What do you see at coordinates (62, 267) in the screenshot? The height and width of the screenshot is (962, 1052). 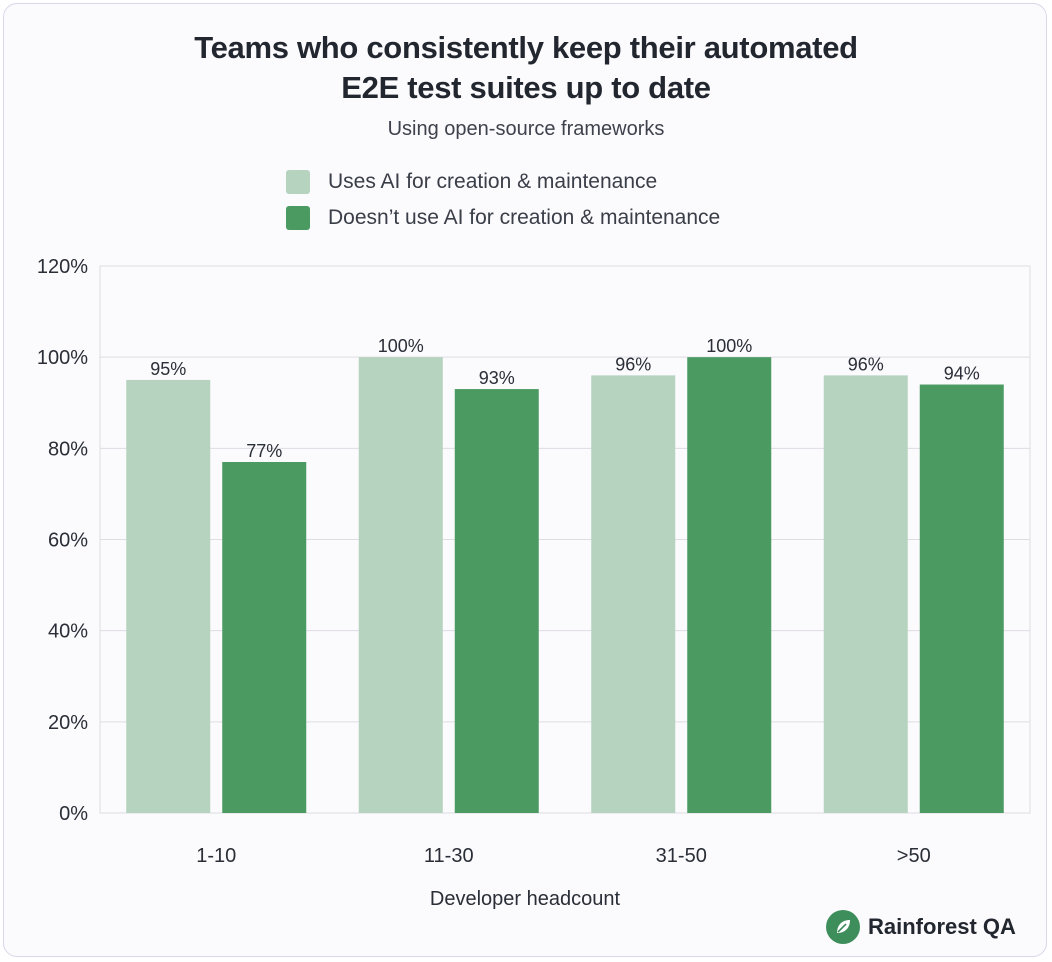 I see `y-tick-label: 120%` at bounding box center [62, 267].